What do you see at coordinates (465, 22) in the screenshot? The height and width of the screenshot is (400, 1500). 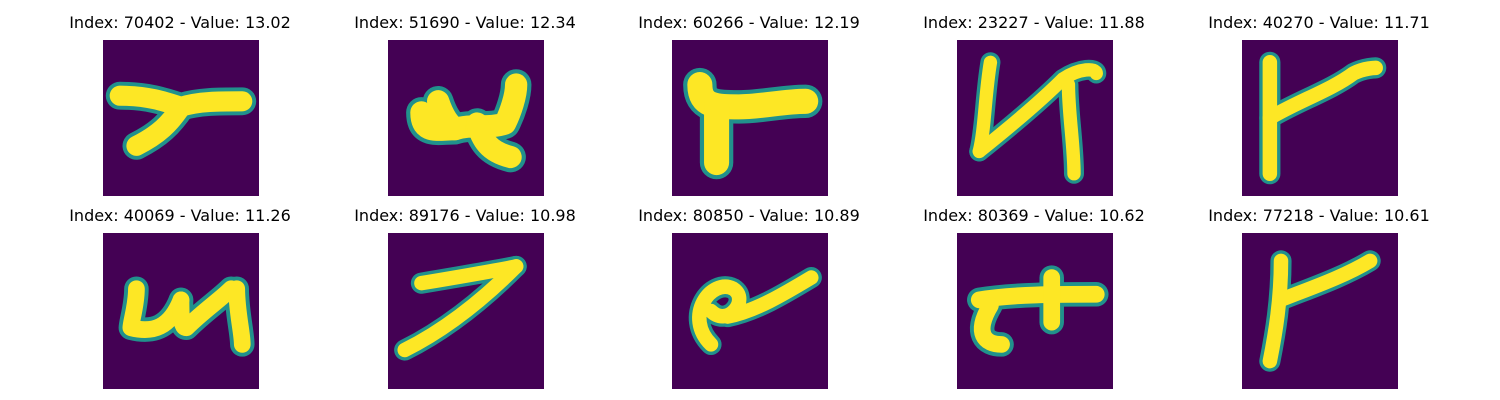 I see `panel-title: Index: 51690 - Value: 12.34` at bounding box center [465, 22].